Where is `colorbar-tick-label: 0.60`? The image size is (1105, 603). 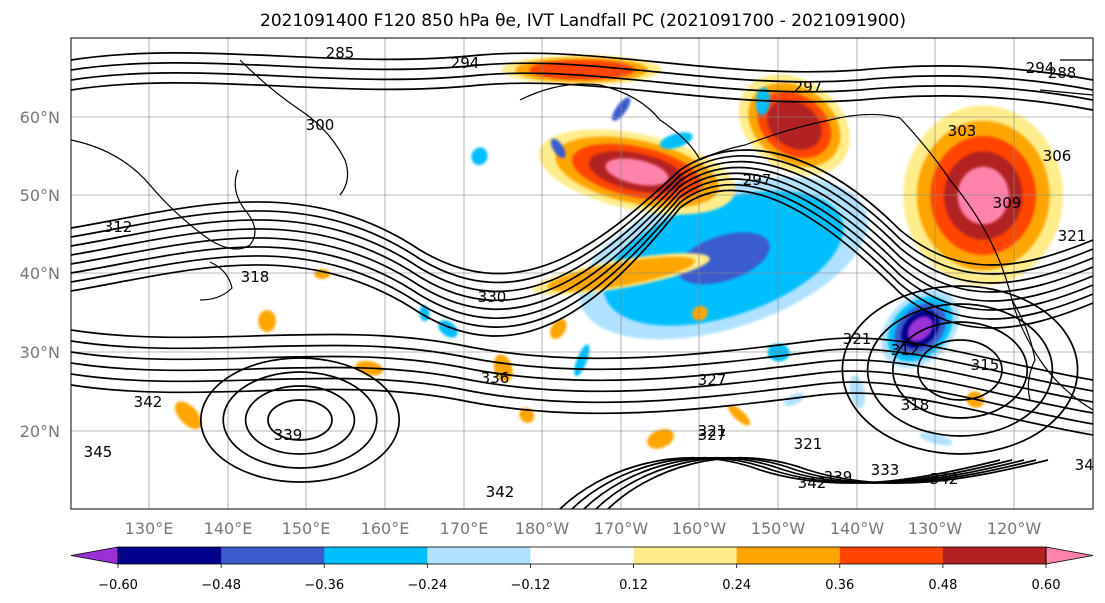
colorbar-tick-label: 0.60 is located at coordinates (1046, 585).